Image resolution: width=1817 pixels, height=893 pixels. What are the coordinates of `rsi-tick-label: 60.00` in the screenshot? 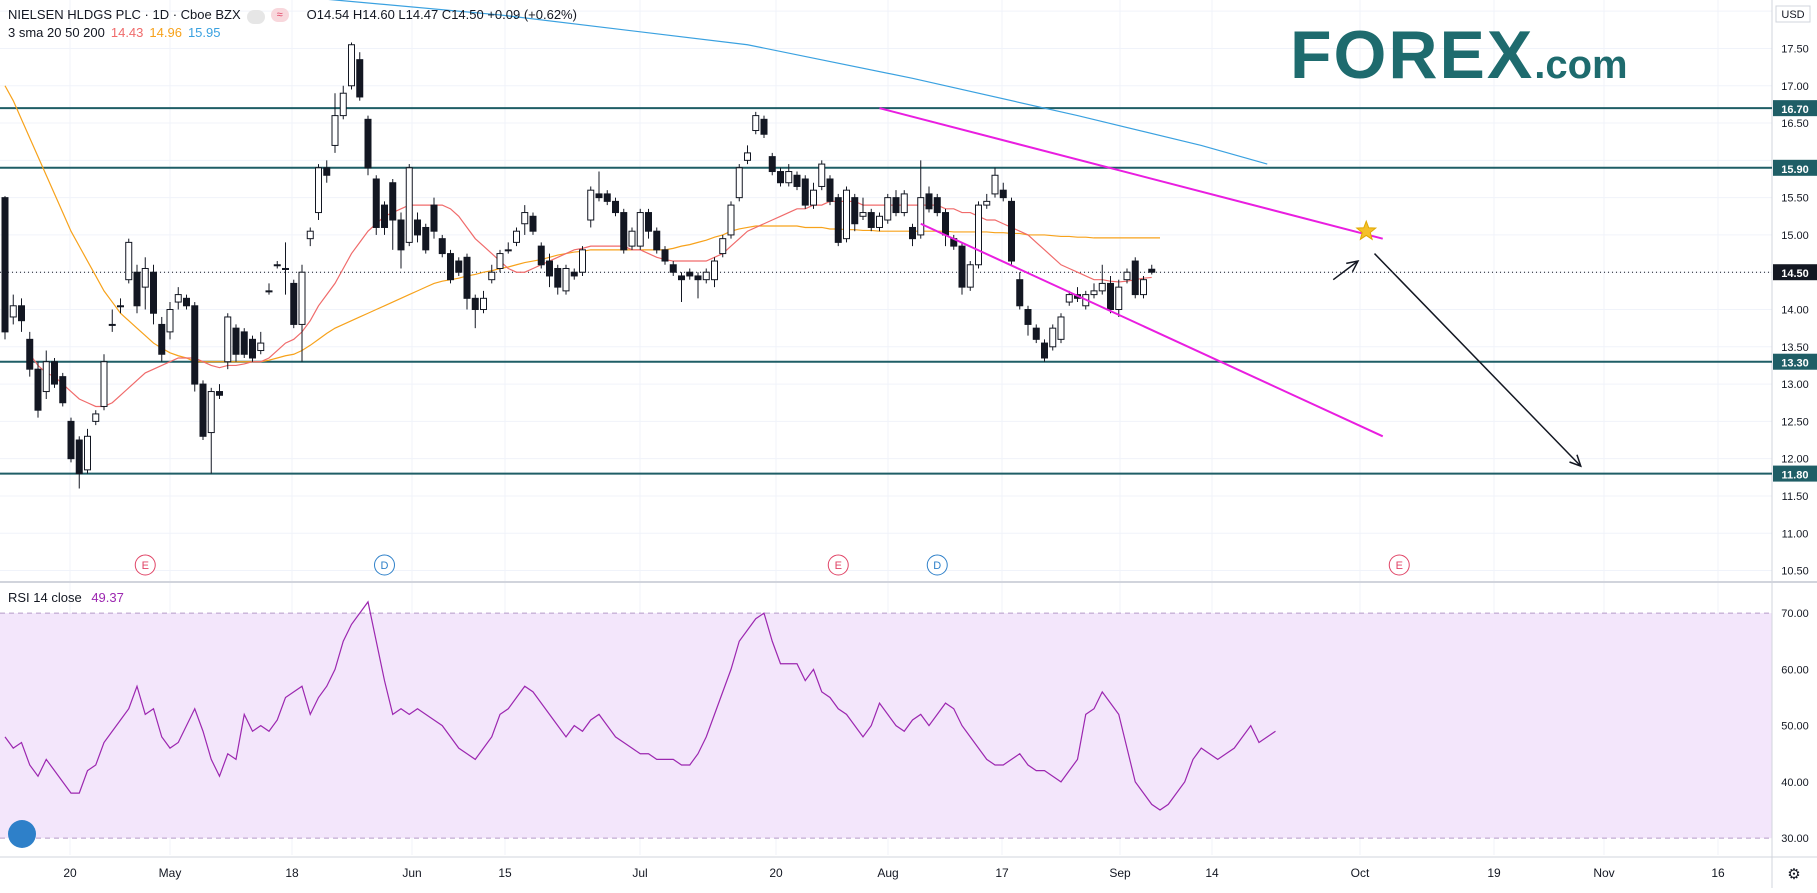 It's located at (1795, 670).